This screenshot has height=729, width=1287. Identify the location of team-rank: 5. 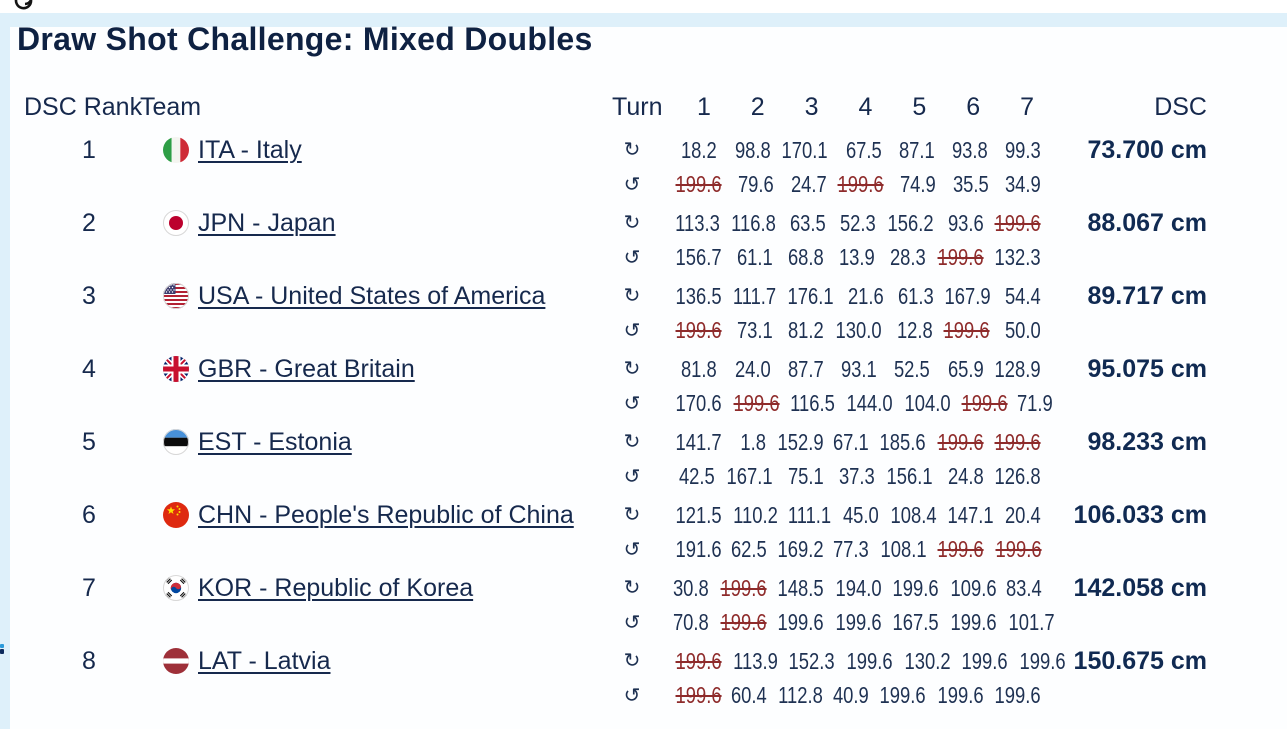
(89, 441).